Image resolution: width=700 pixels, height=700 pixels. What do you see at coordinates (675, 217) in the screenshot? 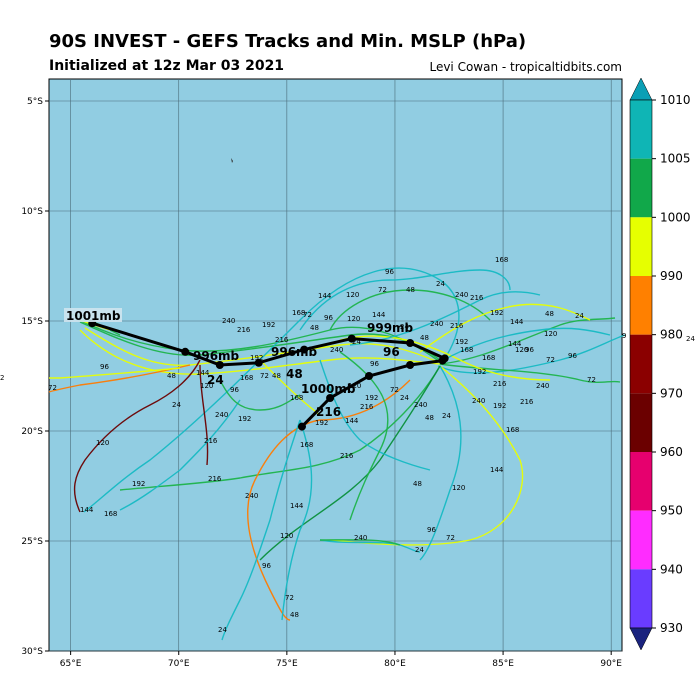
I see `colorbar-tick-label: 1000` at bounding box center [675, 217].